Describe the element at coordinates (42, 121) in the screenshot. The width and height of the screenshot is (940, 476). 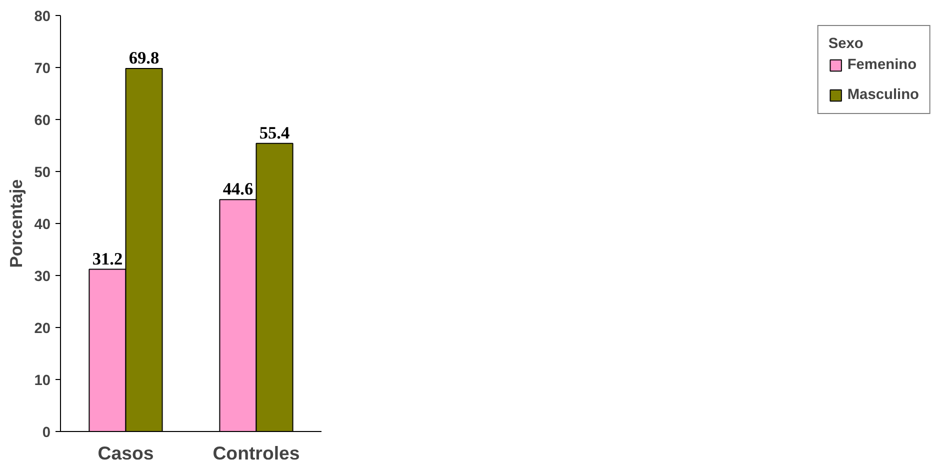
I see `y-tick-label: 60` at that location.